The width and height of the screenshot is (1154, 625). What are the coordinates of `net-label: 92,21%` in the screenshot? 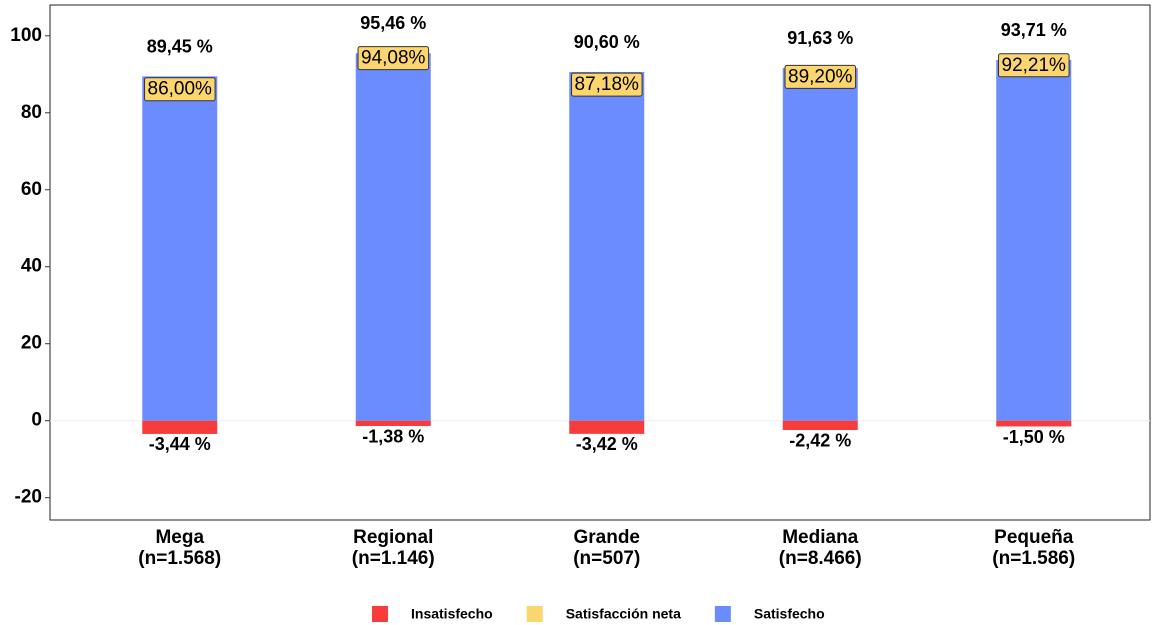 It's located at (1034, 65).